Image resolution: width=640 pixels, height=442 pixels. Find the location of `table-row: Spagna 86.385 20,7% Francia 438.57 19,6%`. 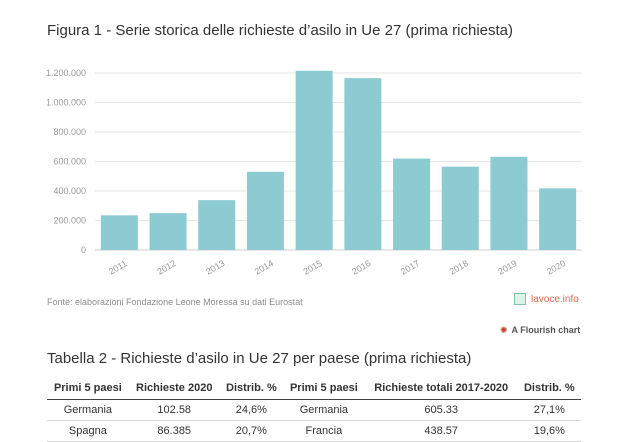

table-row: Spagna 86.385 20,7% Francia 438.57 19,6% is located at coordinates (314, 431).